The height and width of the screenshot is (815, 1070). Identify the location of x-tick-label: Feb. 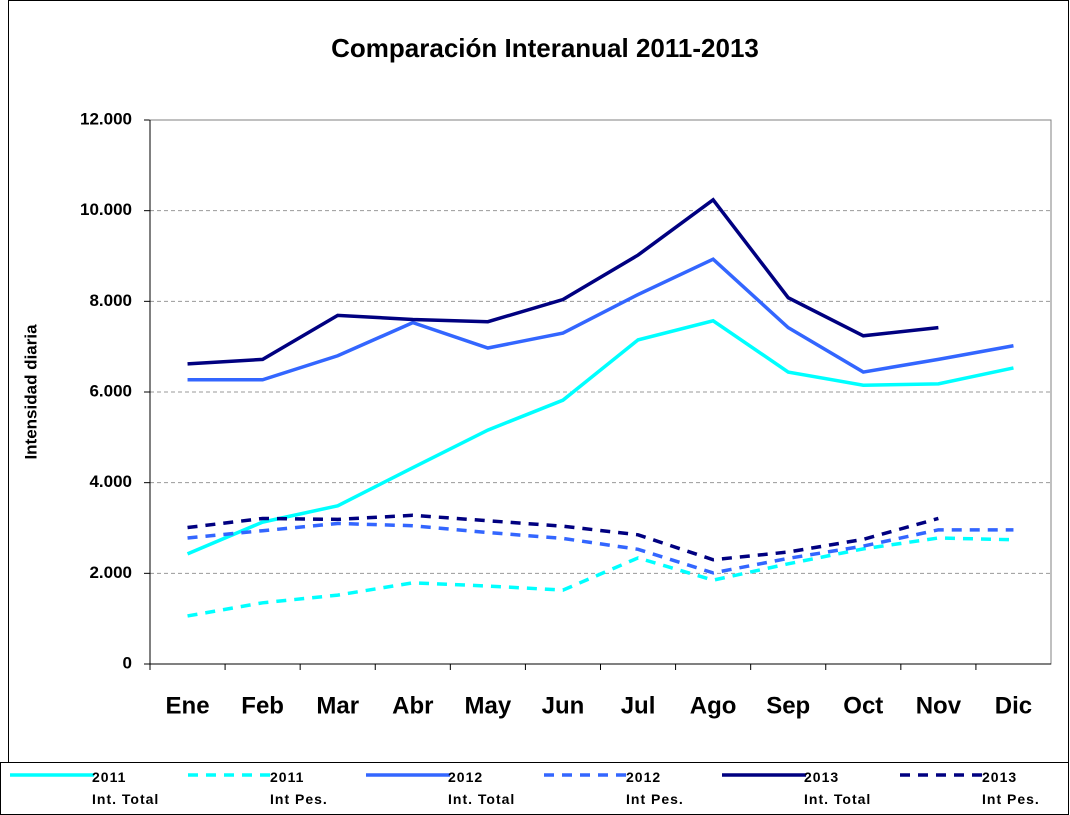
(262, 705).